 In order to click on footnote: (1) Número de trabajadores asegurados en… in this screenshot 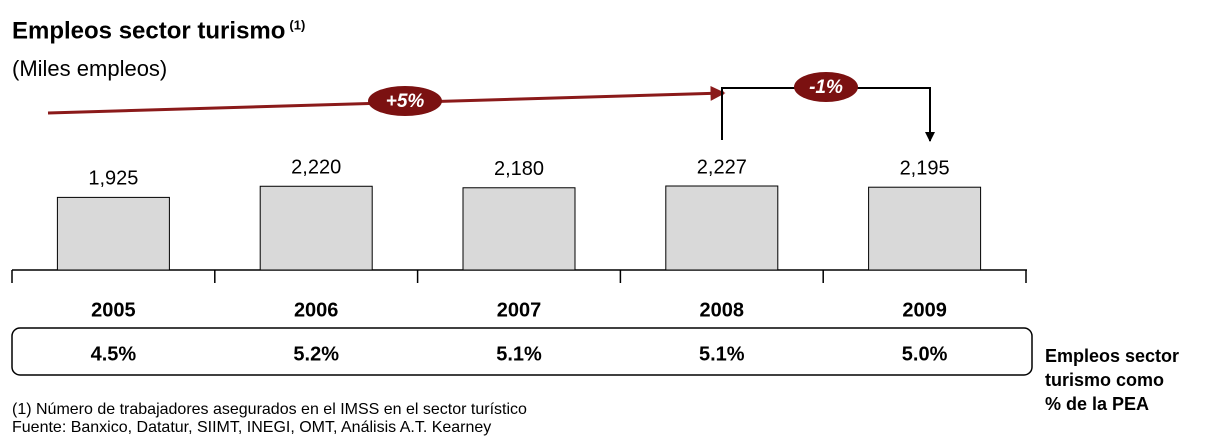, I will do `click(269, 409)`.